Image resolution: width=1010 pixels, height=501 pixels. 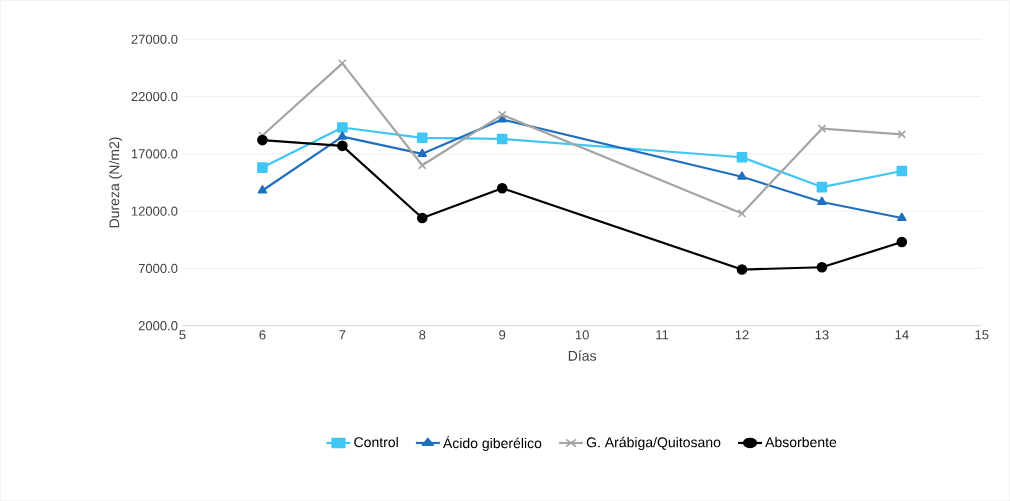 What do you see at coordinates (582, 355) in the screenshot?
I see `x-axis-title: Días` at bounding box center [582, 355].